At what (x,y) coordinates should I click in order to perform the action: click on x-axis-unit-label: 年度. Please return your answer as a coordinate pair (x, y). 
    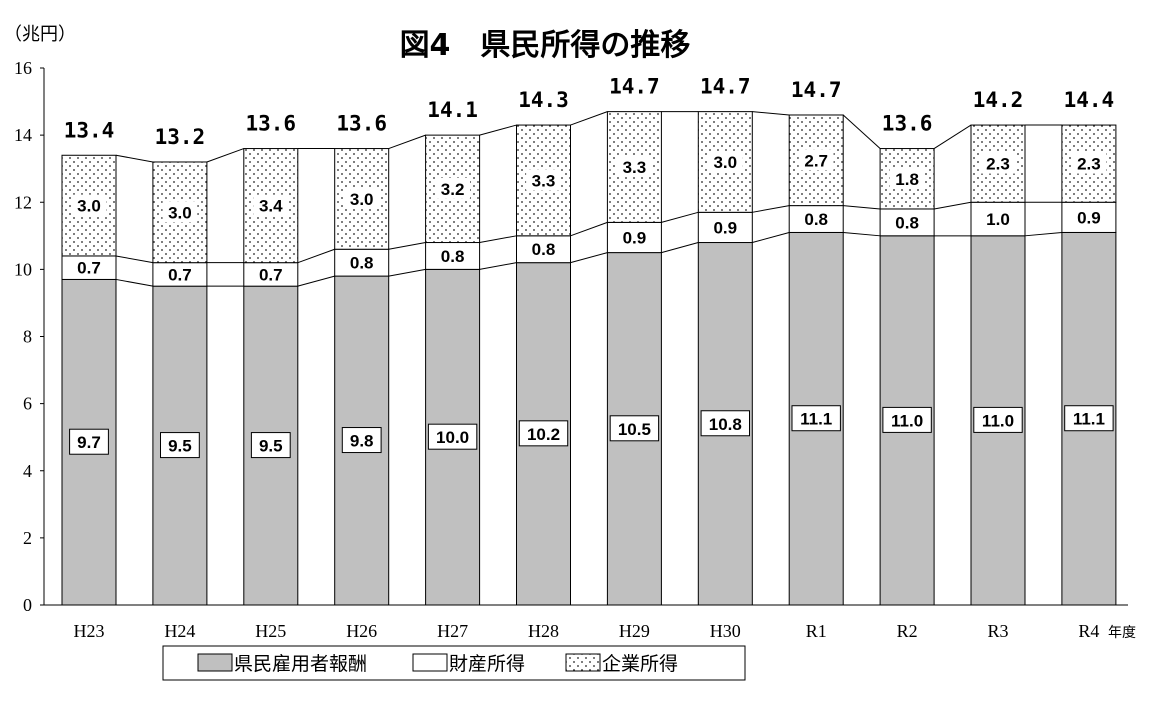
    Looking at the image, I should click on (1122, 633).